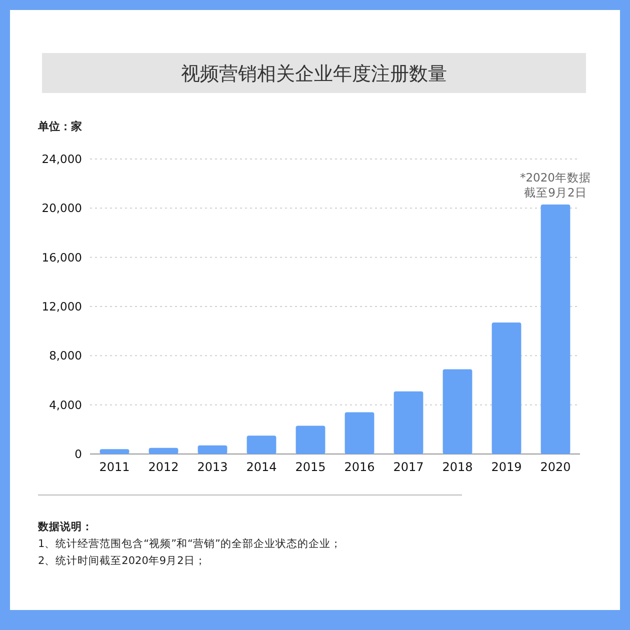 Image resolution: width=630 pixels, height=630 pixels. What do you see at coordinates (457, 467) in the screenshot?
I see `x-tick-label: 2018` at bounding box center [457, 467].